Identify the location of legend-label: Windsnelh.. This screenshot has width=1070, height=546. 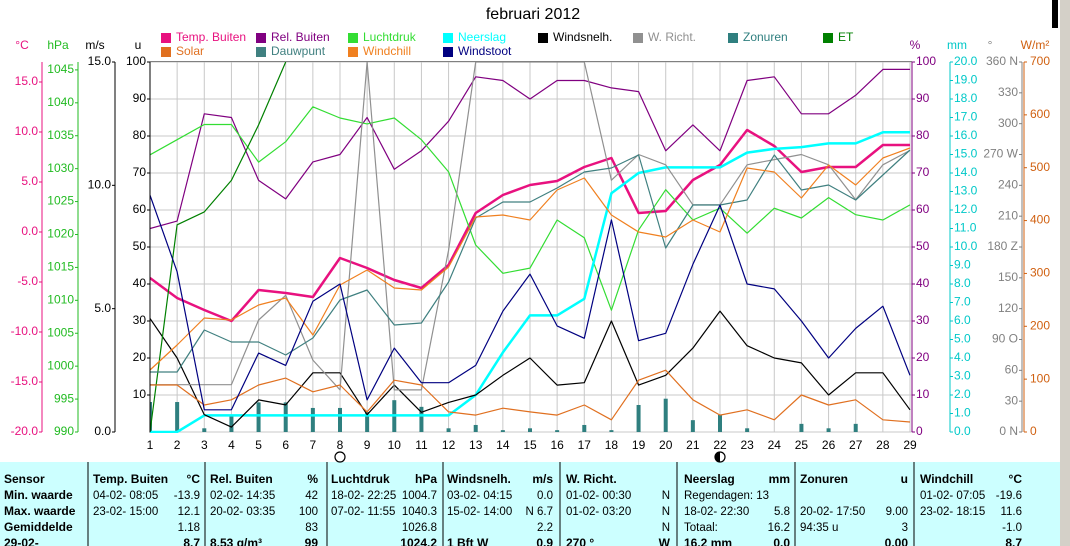
(582, 37).